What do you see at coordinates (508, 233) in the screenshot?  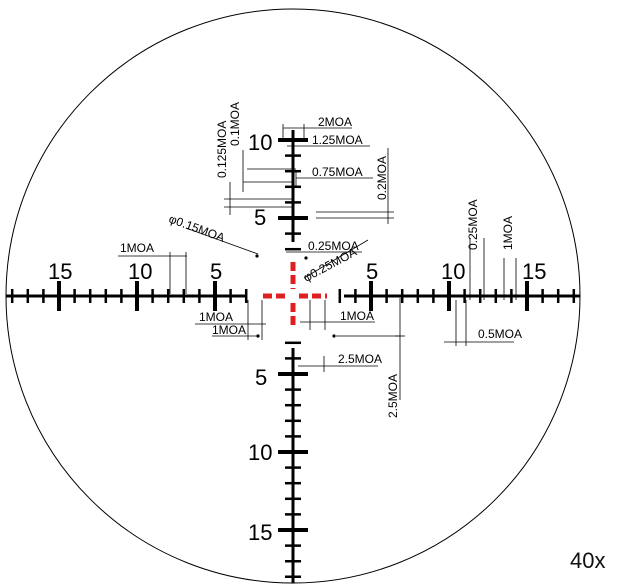 I see `dim-1moa-right-top: 1MOA` at bounding box center [508, 233].